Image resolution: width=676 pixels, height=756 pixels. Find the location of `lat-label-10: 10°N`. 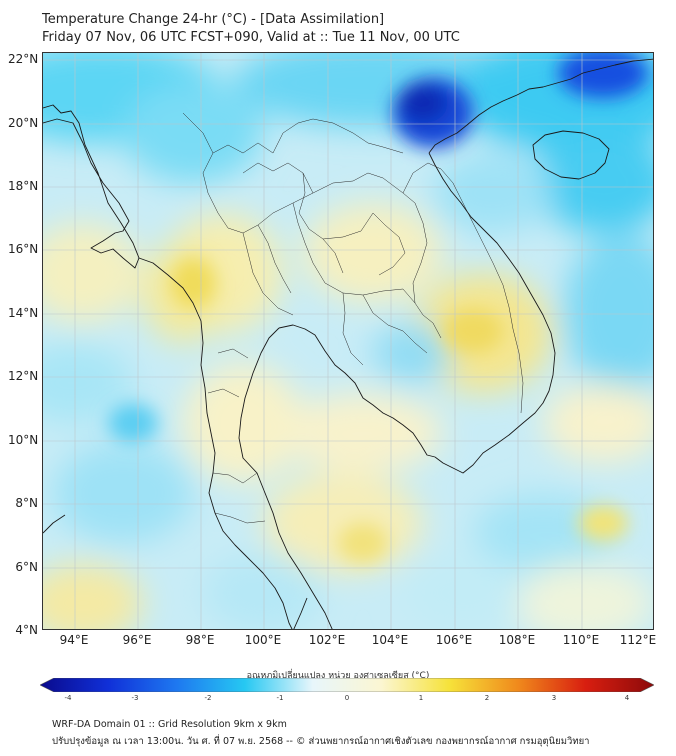

lat-label-10: 10°N is located at coordinates (23, 440).